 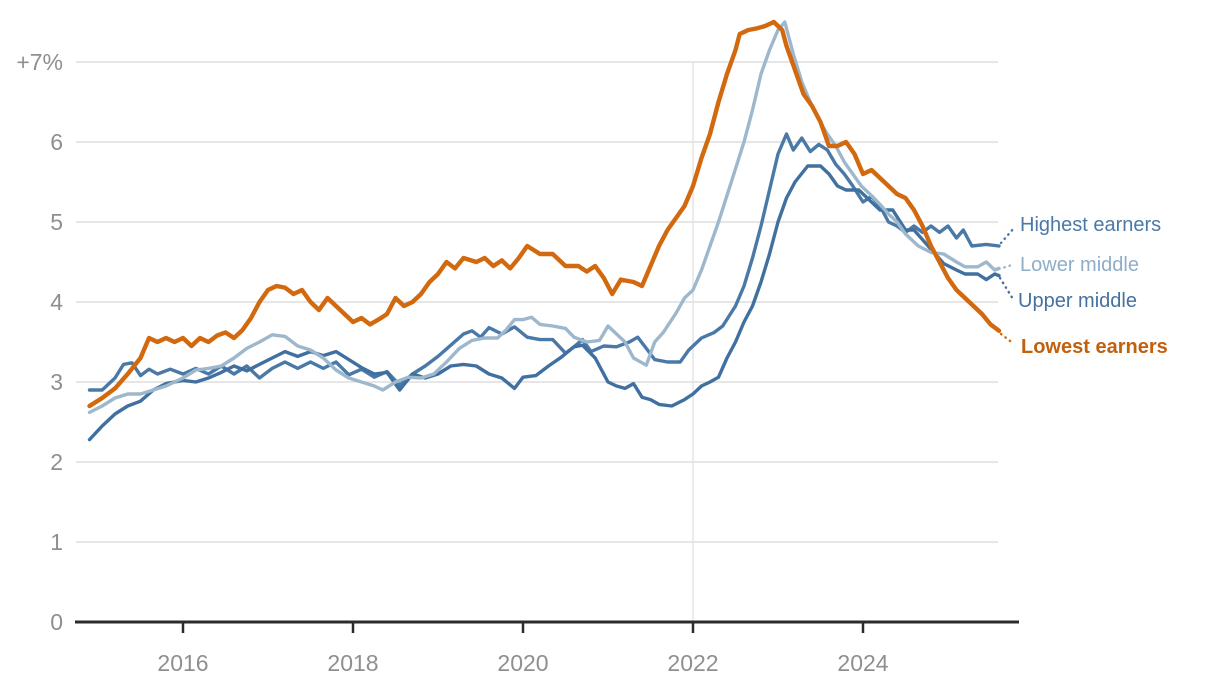 I want to click on x-axis-label-2022: 2022, so click(x=692, y=663).